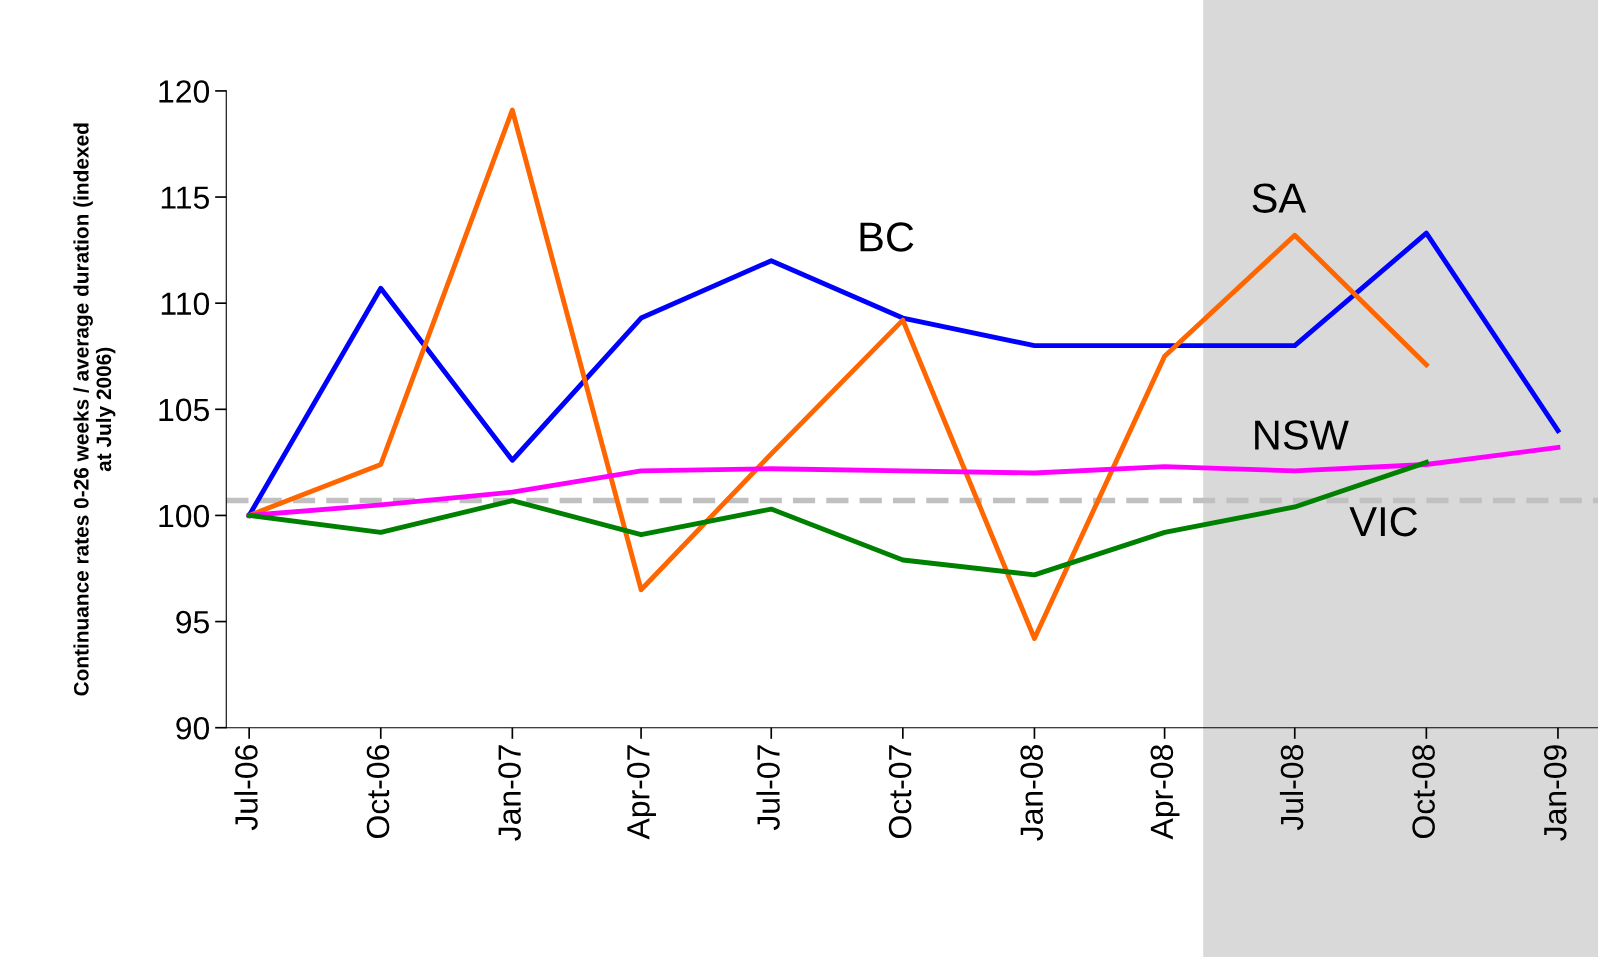  Describe the element at coordinates (1302, 435) in the screenshot. I see `annotation: NSW` at that location.